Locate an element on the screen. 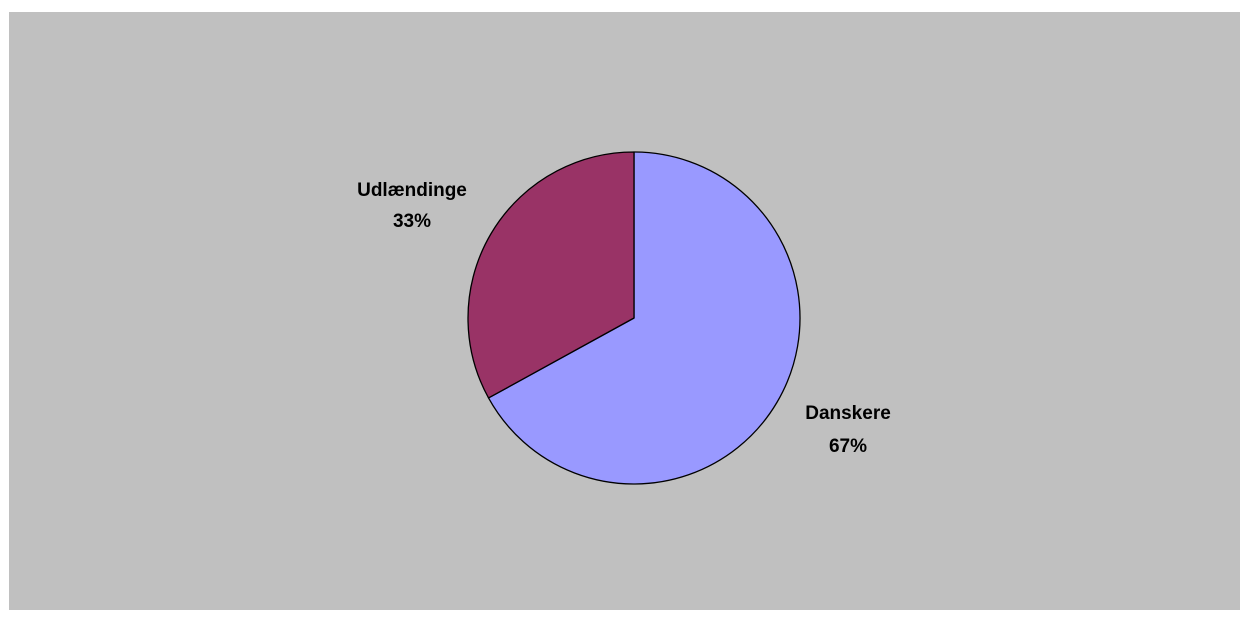 The width and height of the screenshot is (1249, 627). pie-slices is located at coordinates (634, 318).